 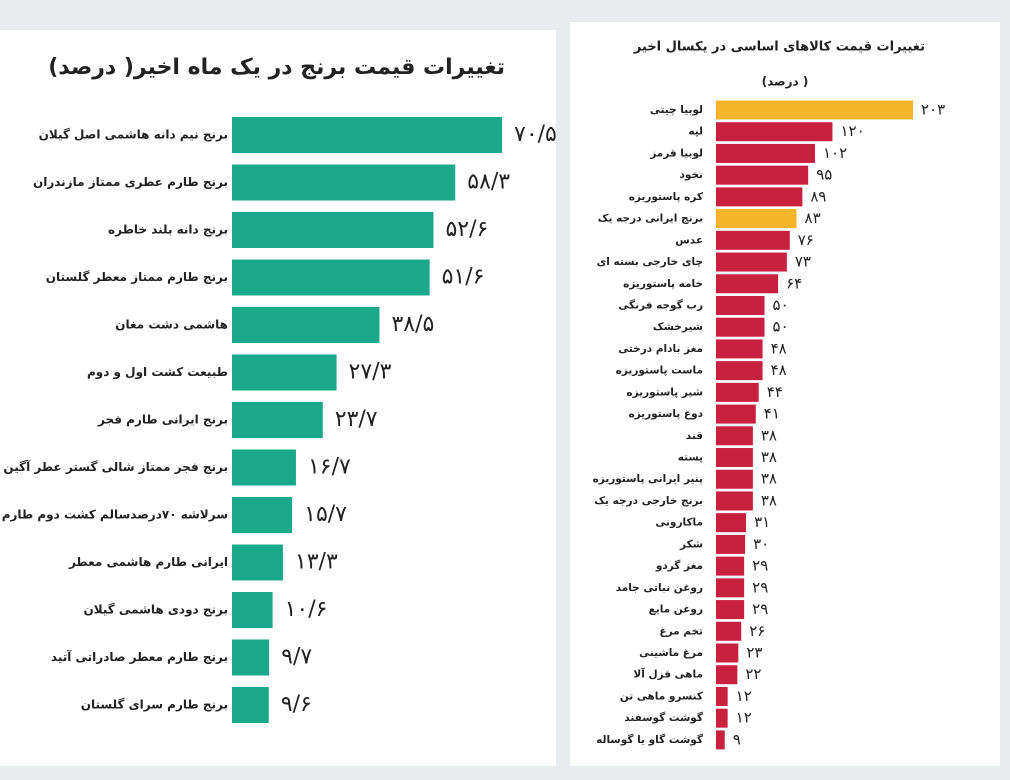 What do you see at coordinates (663, 284) in the screenshot?
I see `category-label: خامه پاستوریزه` at bounding box center [663, 284].